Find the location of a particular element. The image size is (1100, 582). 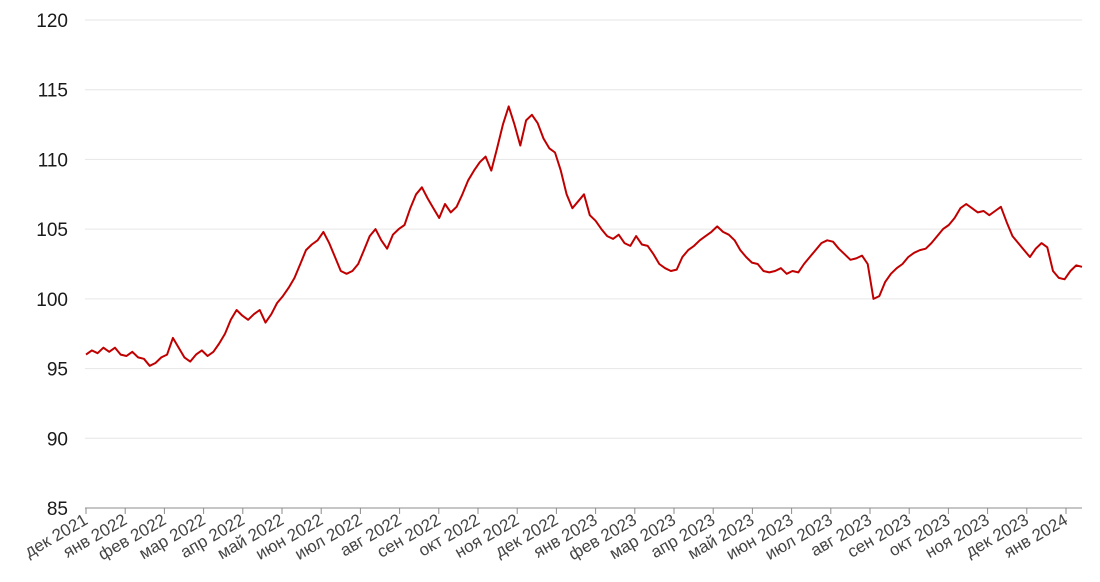

y-tick-label: 120 is located at coordinates (52, 21).